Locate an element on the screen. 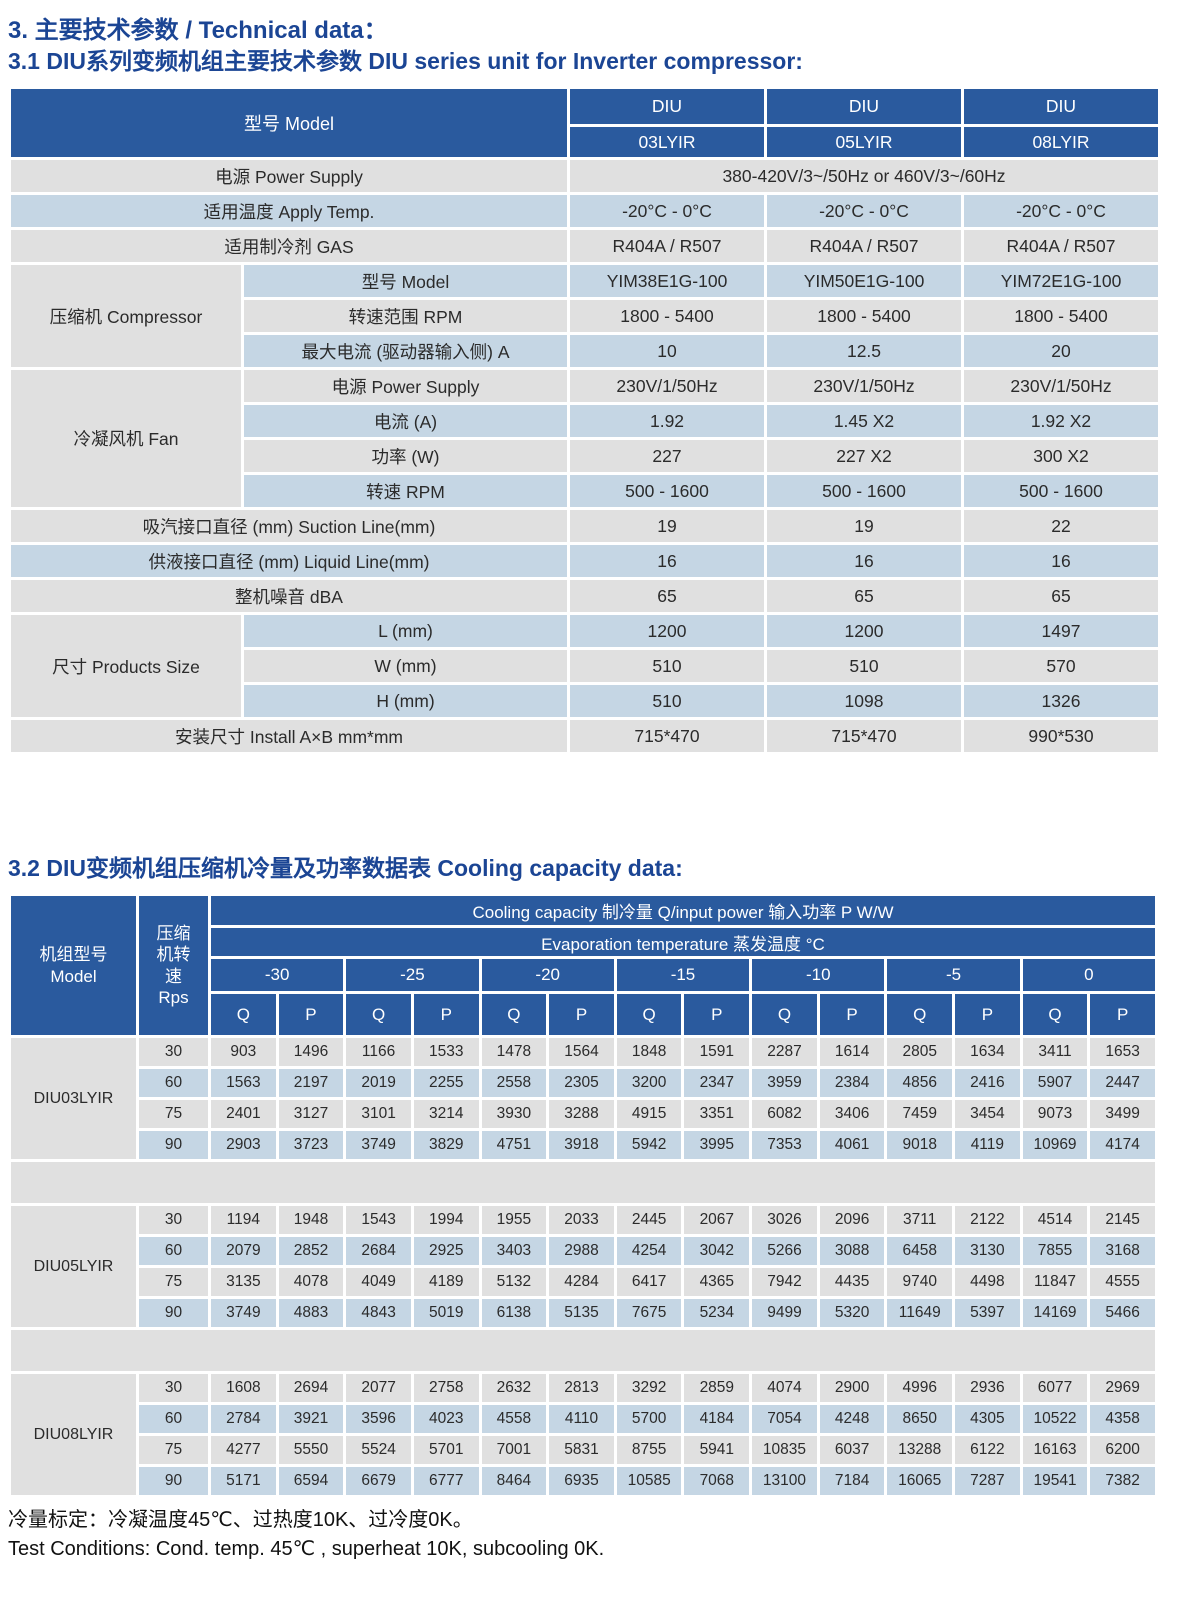 The width and height of the screenshot is (1192, 1600). cooling-value-cell: 4856 is located at coordinates (920, 1083).